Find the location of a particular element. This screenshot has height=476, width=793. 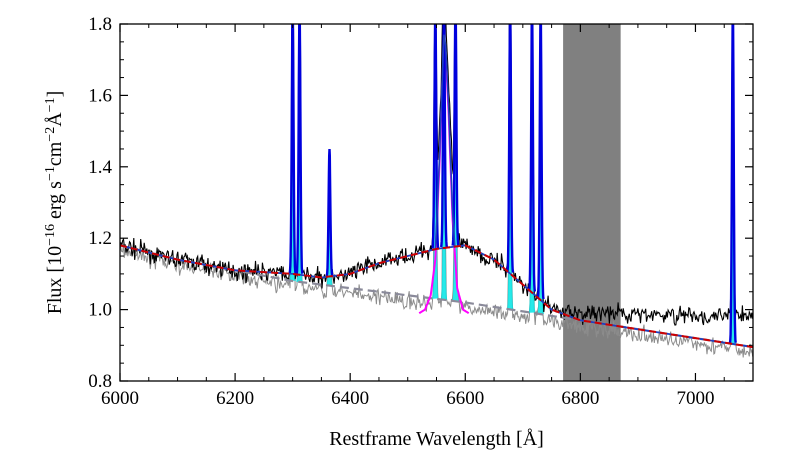

x-axis-label: Restframe Wavelength [Å] is located at coordinates (436, 439).